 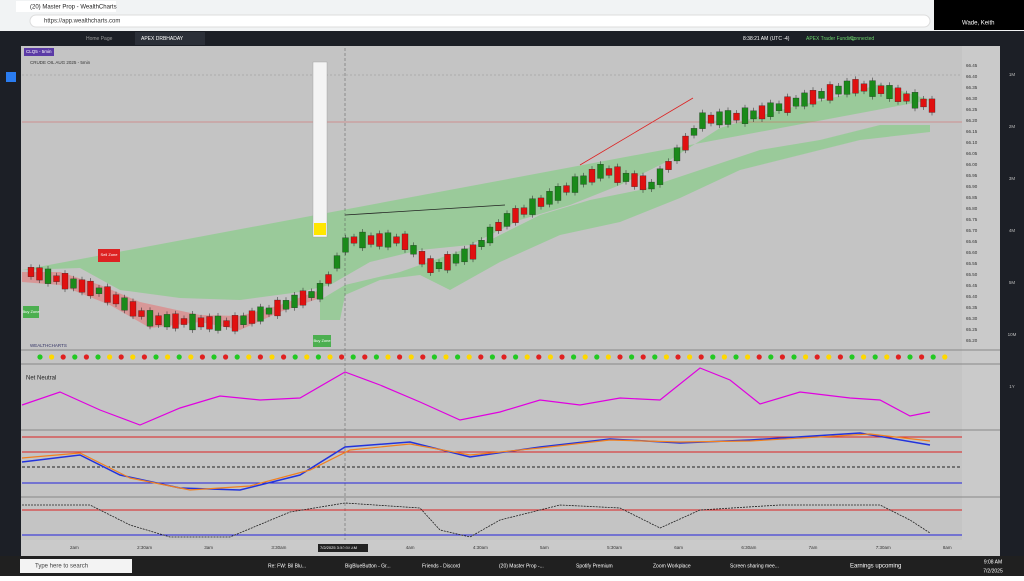 I want to click on time-label: 6am, so click(x=678, y=547).